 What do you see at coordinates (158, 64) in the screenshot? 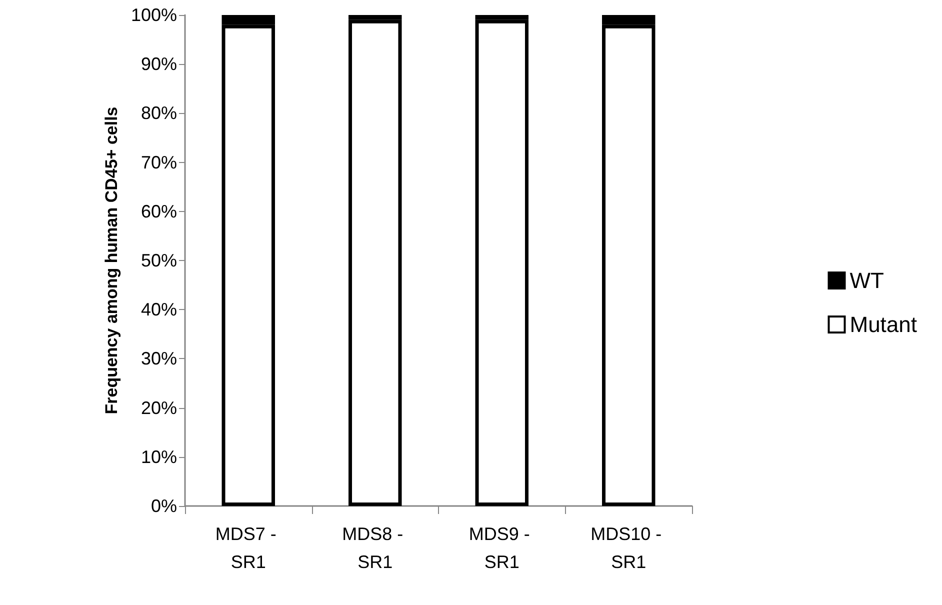
I see `y-tick-label: 90%` at bounding box center [158, 64].